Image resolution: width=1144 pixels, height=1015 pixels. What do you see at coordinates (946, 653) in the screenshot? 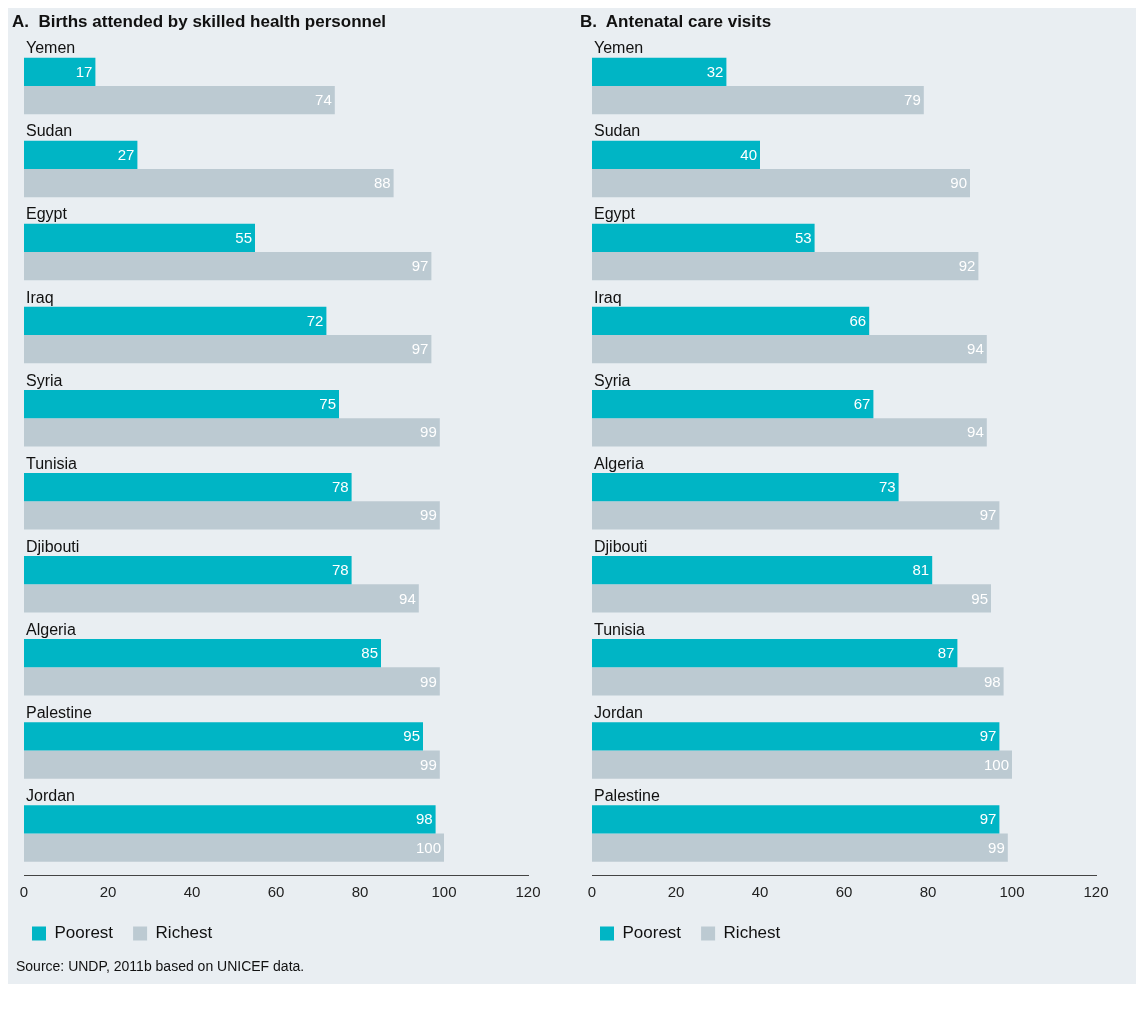
I see `data-label: 87` at bounding box center [946, 653].